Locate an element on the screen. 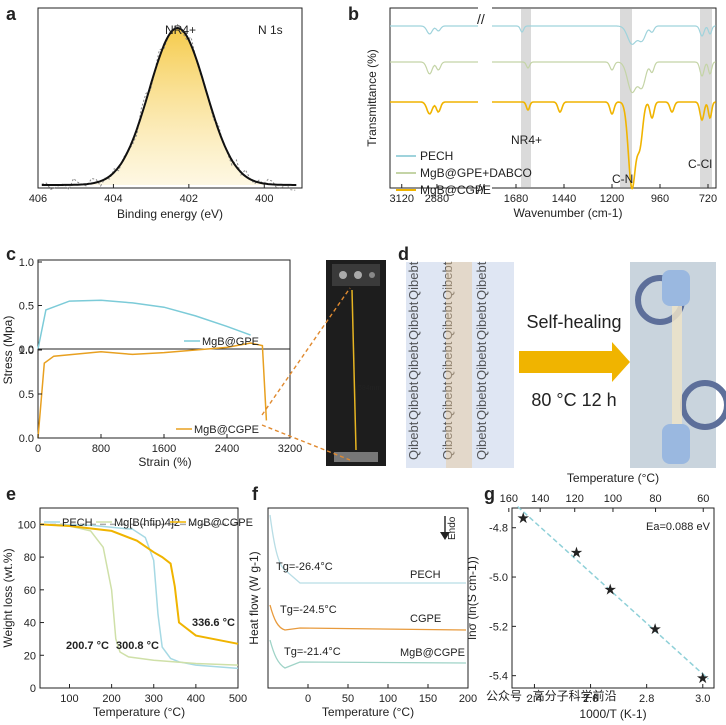 The width and height of the screenshot is (726, 725). annotation-200-7: 200.7 °C is located at coordinates (87, 646).